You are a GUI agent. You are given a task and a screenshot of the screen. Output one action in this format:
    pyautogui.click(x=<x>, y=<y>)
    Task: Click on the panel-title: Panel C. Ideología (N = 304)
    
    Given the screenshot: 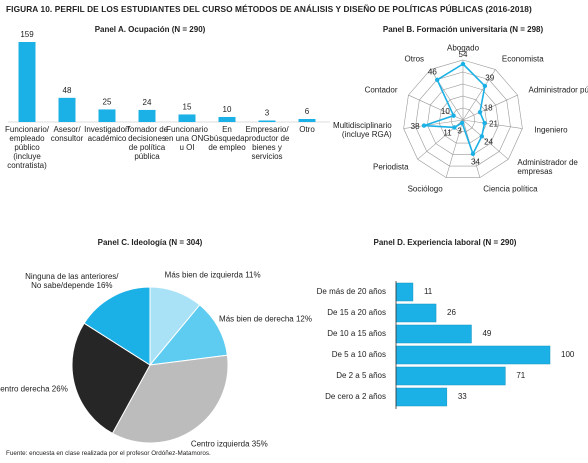 What is the action you would take?
    pyautogui.click(x=150, y=242)
    